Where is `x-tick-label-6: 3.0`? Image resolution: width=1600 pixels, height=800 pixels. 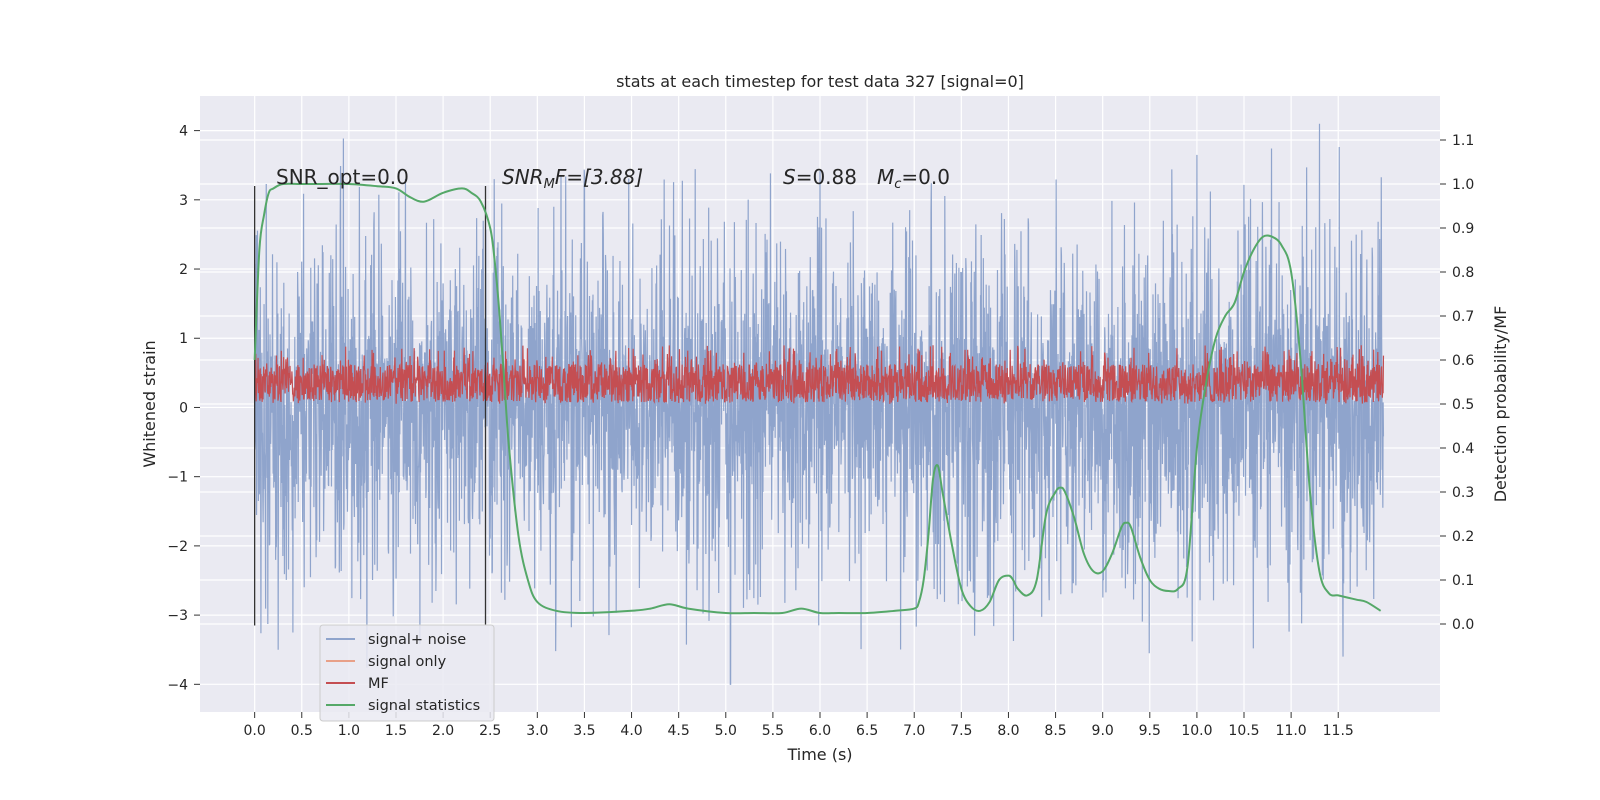 x-tick-label-6: 3.0 is located at coordinates (537, 731).